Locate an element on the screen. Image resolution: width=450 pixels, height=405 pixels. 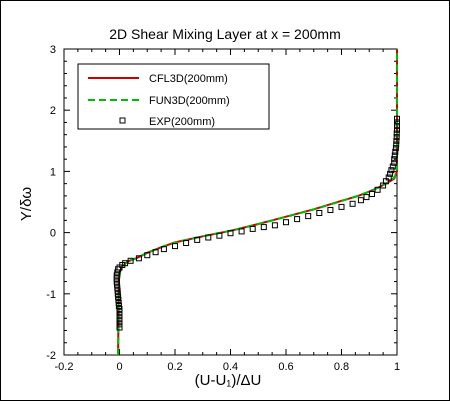
y-tick-label: 3 is located at coordinates (53, 50).